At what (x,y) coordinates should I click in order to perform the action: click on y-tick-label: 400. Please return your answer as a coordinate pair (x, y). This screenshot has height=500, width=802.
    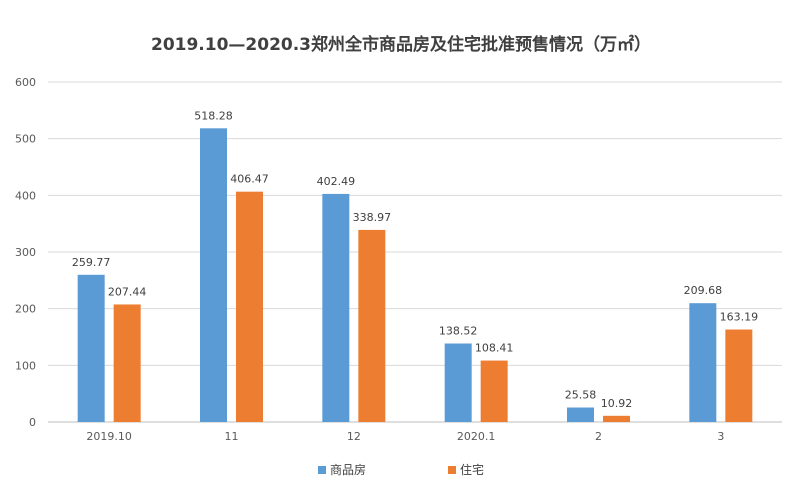
    Looking at the image, I should click on (25, 195).